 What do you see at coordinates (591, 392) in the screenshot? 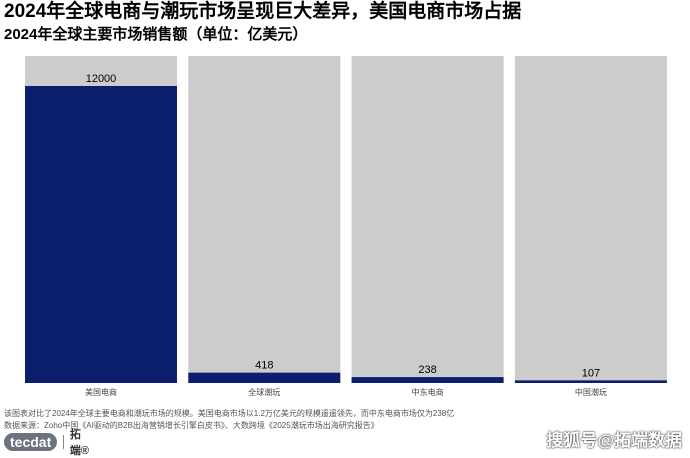
I see `x-tick-label-3: 中国潮玩` at bounding box center [591, 392].